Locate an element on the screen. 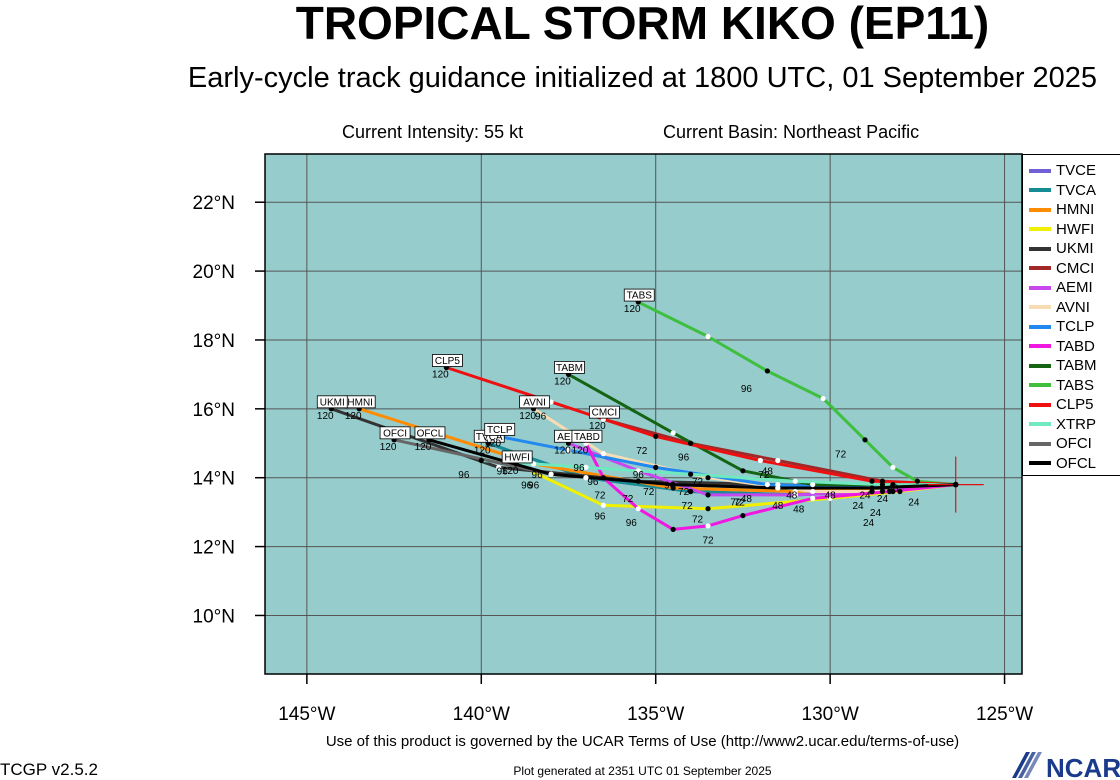  end-label-text: TABD is located at coordinates (587, 437).